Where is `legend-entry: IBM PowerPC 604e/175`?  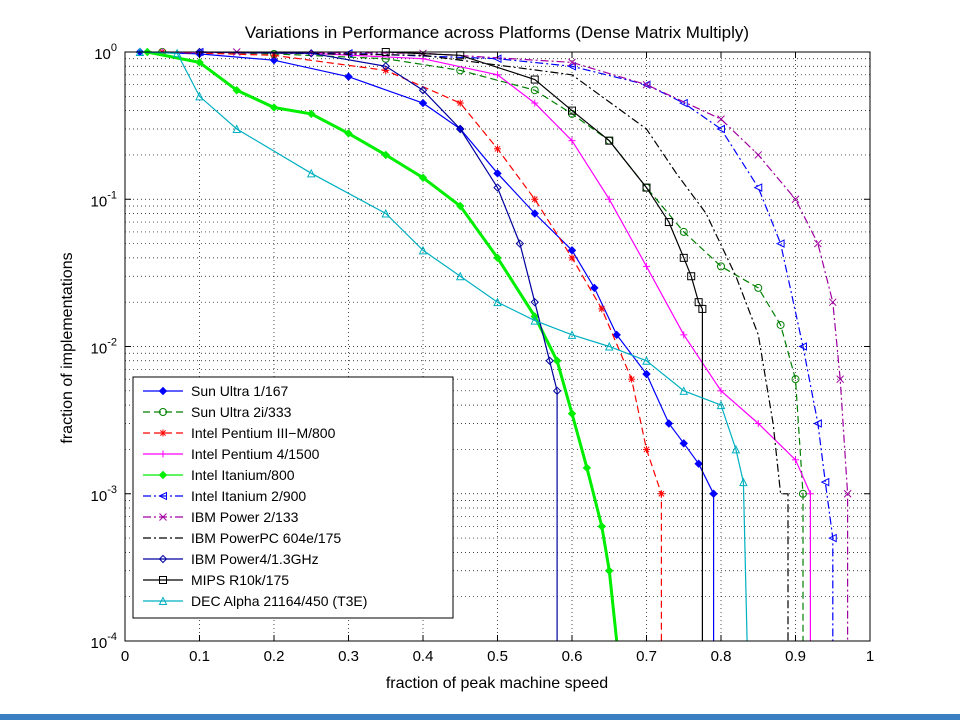 legend-entry: IBM PowerPC 604e/175 is located at coordinates (242, 538).